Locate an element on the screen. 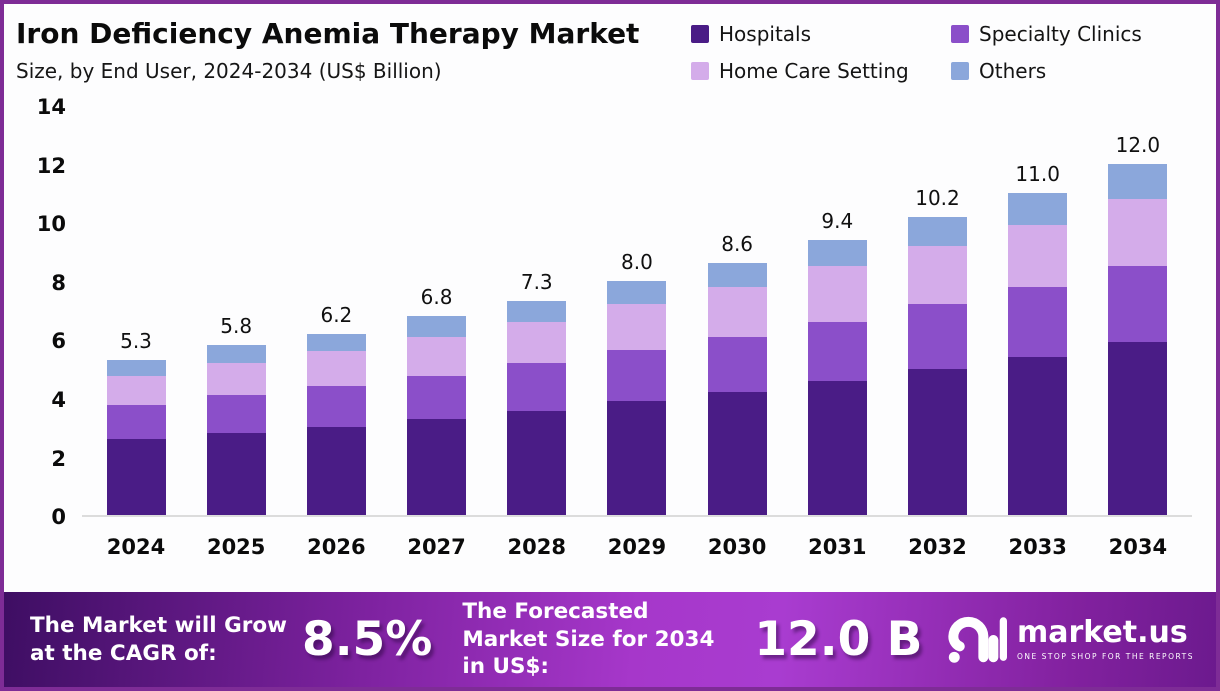 This screenshot has height=691, width=1220. y-tick-label: 0 is located at coordinates (58, 517).